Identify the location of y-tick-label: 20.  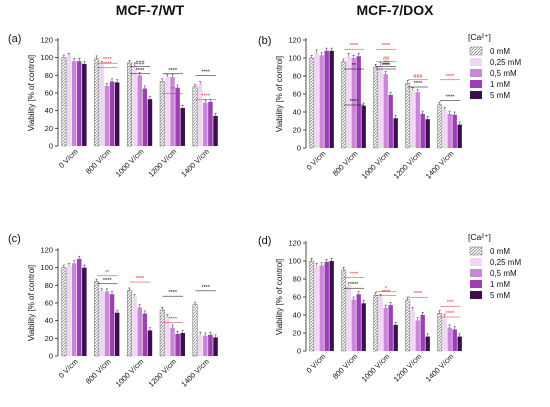
(297, 130).